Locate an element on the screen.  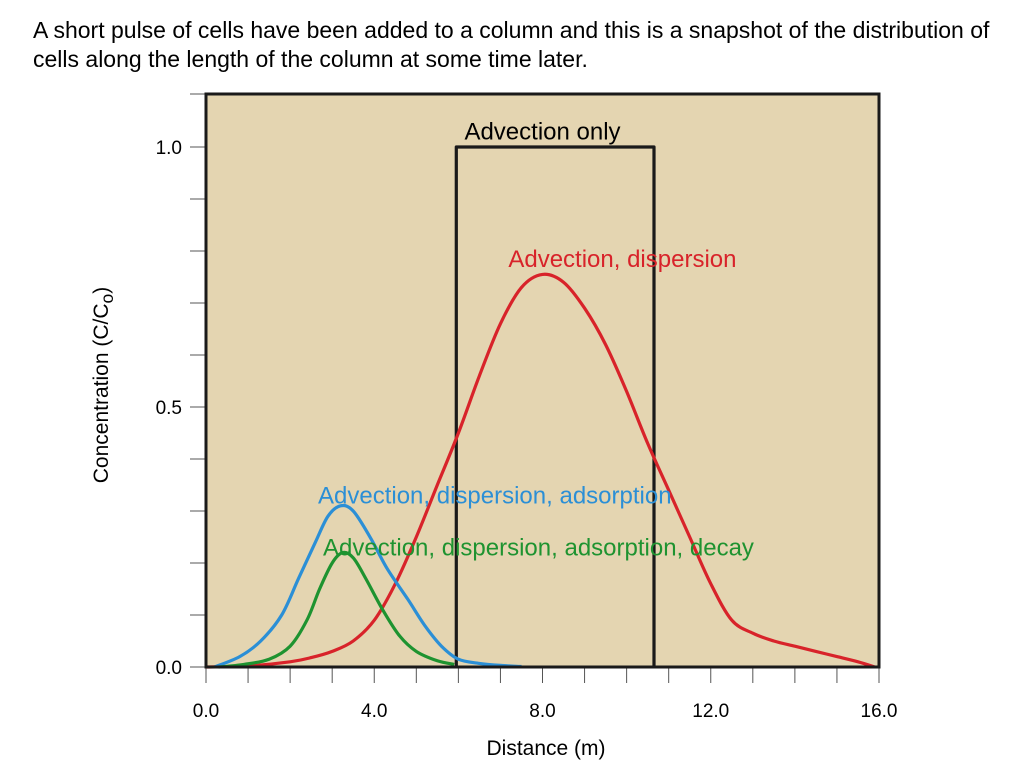
x-tick-label: 8.0 is located at coordinates (542, 711).